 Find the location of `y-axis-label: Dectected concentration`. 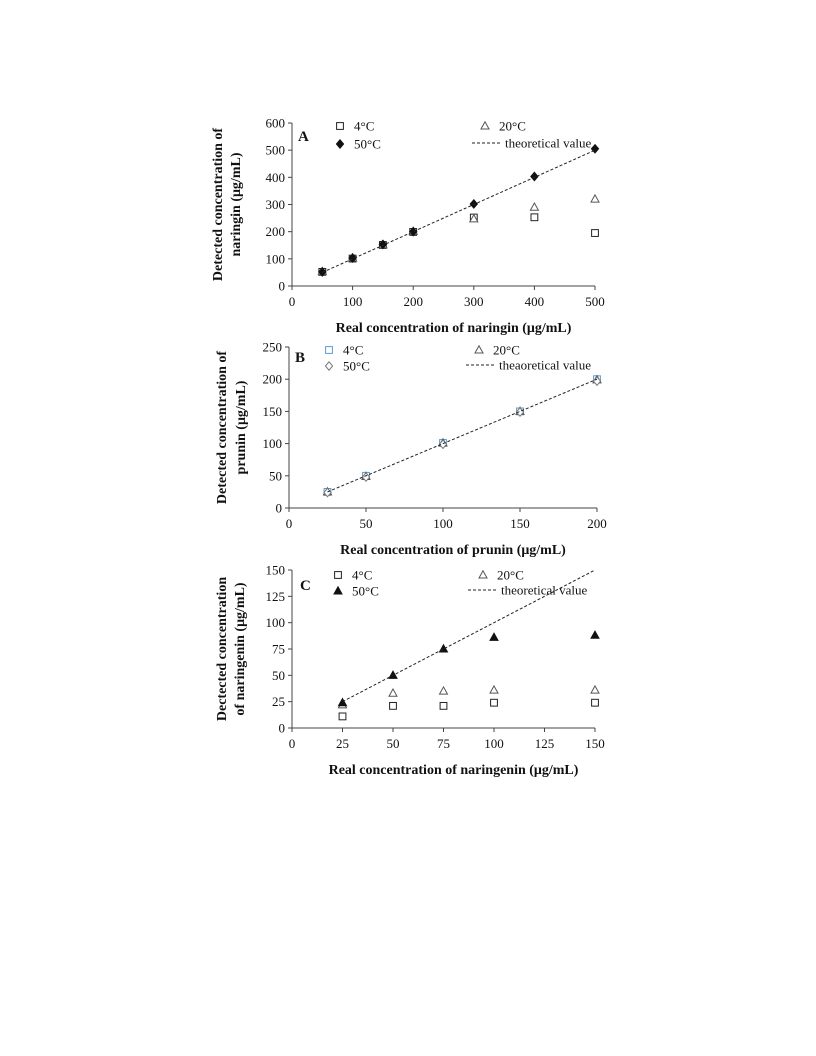

y-axis-label: Dectected concentration is located at coordinates (222, 649).